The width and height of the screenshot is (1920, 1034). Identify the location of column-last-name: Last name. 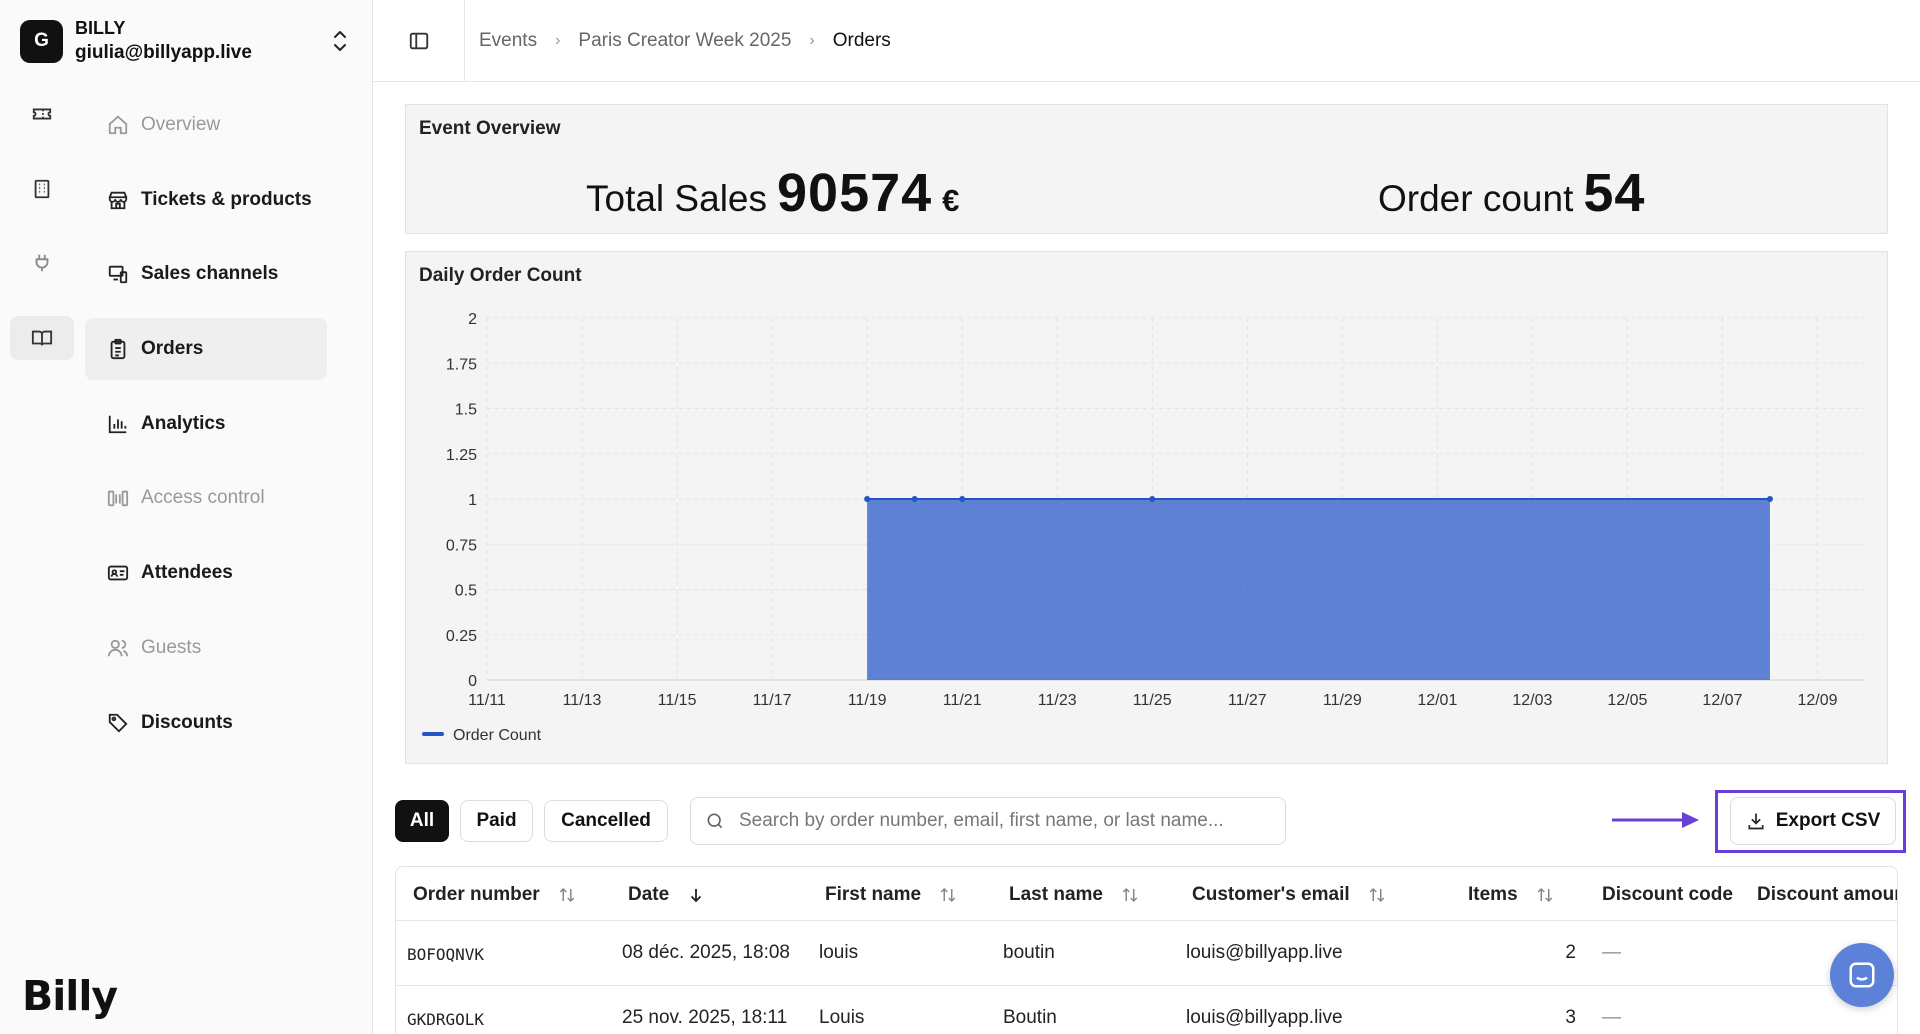
(1074, 895).